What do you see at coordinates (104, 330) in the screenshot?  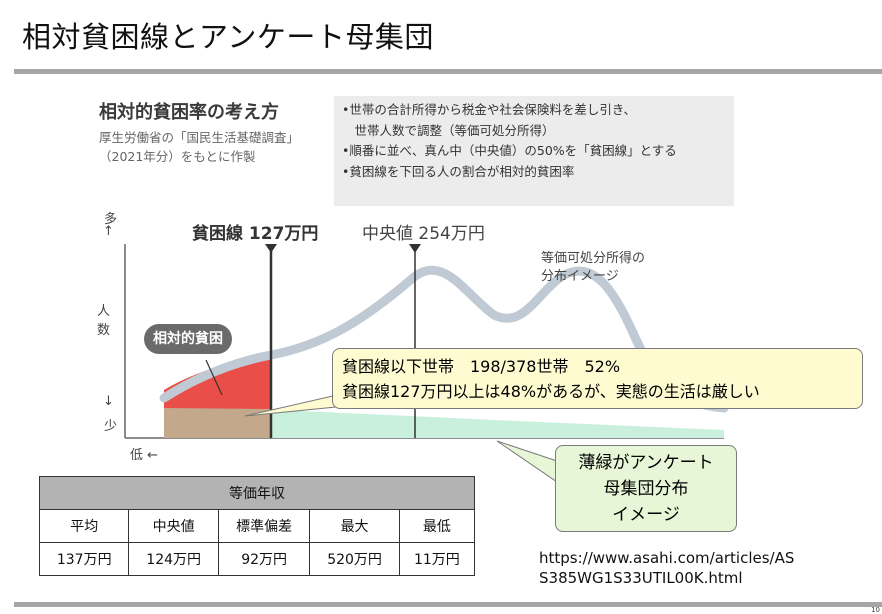 I see `y-axis-label-char: 数` at bounding box center [104, 330].